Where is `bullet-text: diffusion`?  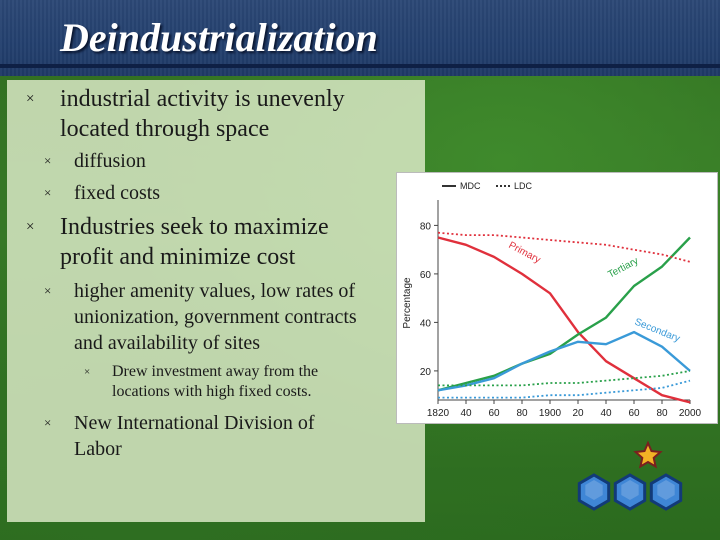 bullet-text: diffusion is located at coordinates (110, 161).